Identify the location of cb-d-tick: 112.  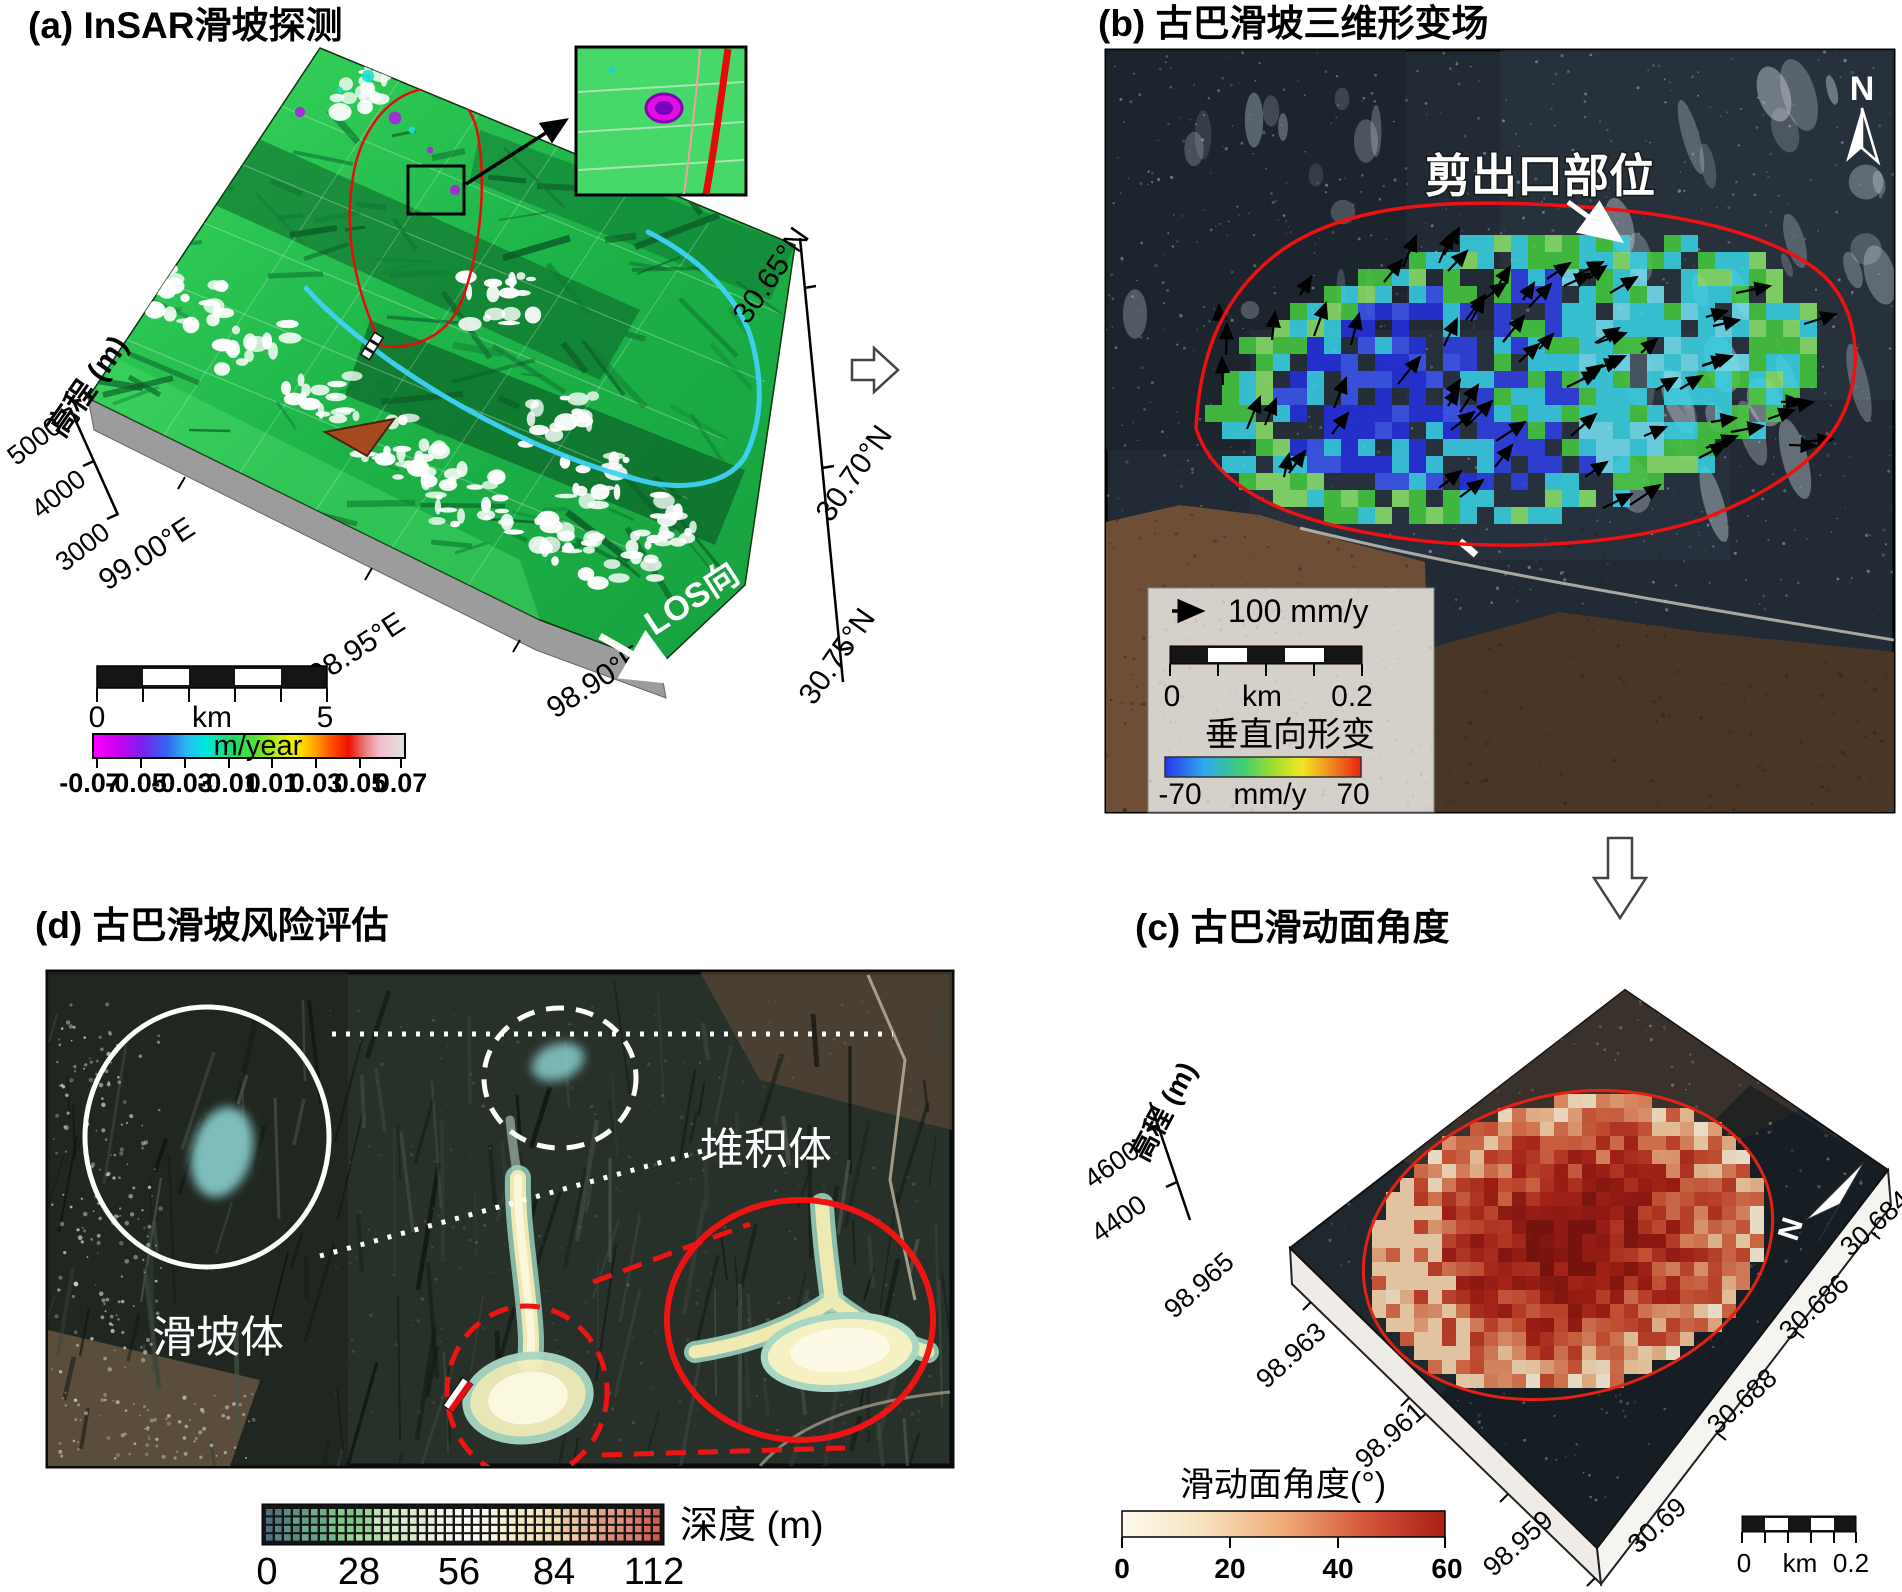
(654, 1571).